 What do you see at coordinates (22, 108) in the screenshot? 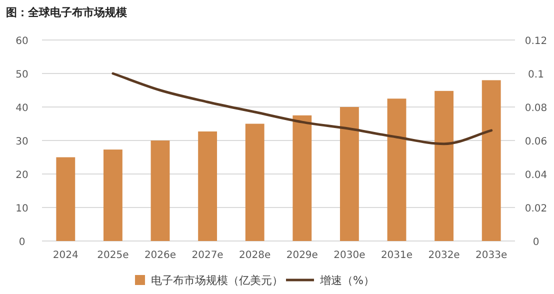
I see `y-tick-label: 40` at bounding box center [22, 108].